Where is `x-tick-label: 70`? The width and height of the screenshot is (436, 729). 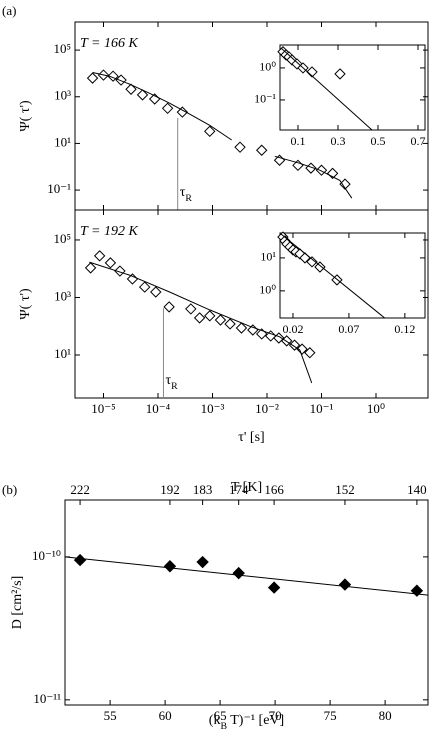 x-tick-label: 70 is located at coordinates (275, 715).